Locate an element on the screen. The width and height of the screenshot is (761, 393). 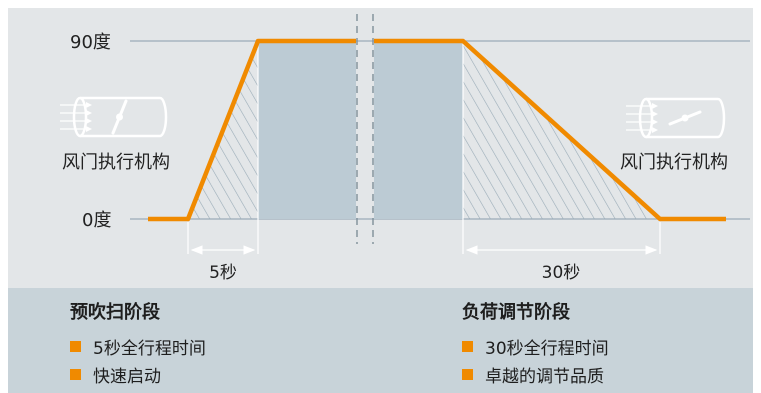
duration-label-left: 5秒 is located at coordinates (223, 273).